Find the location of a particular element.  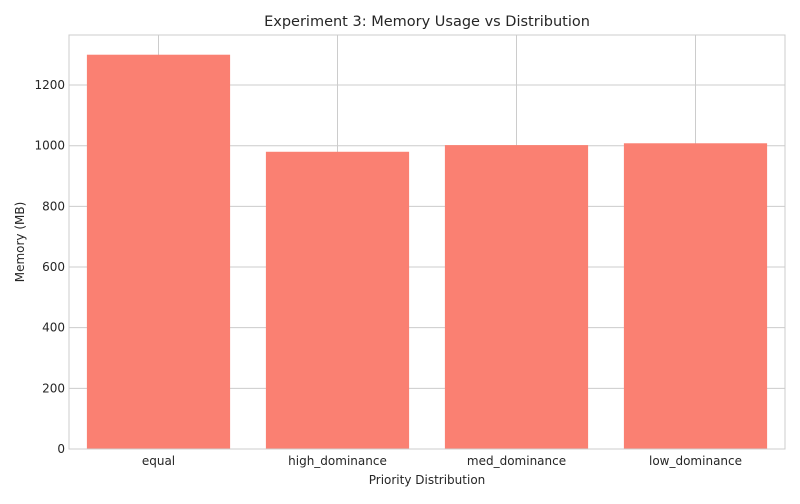

x-tick-label: med_dominance is located at coordinates (516, 461).